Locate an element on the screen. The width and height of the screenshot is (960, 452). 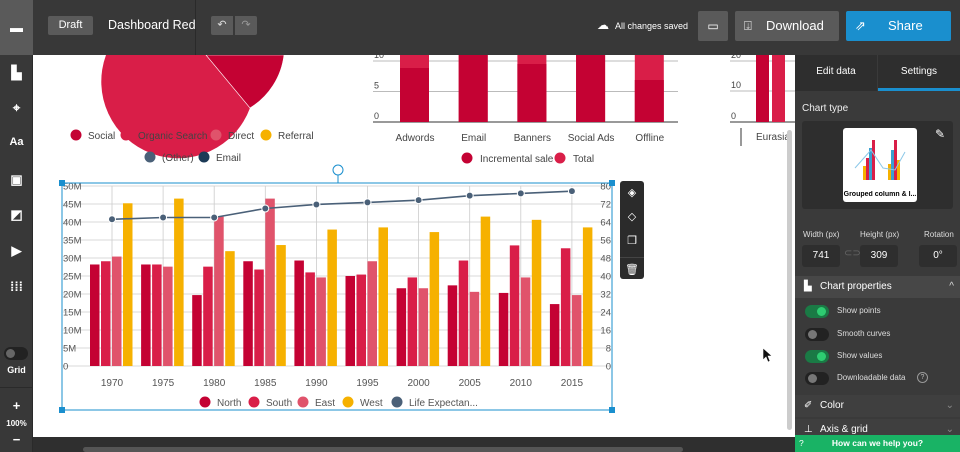
text-icon: Aa is located at coordinates (16, 142).